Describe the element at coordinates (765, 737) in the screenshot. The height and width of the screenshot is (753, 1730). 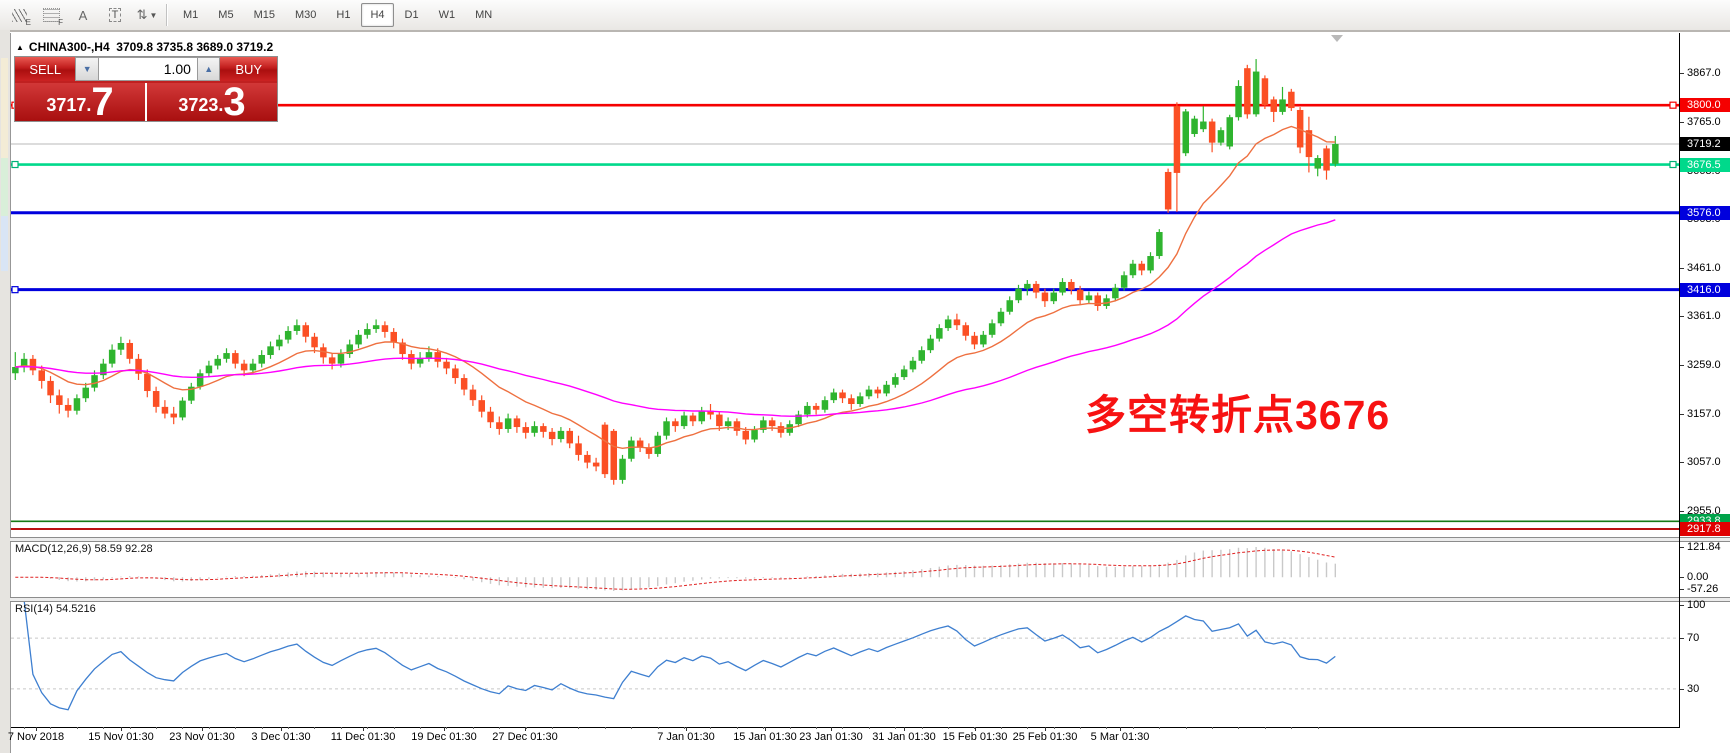
I see `time-label: 15 Jan 01:30` at that location.